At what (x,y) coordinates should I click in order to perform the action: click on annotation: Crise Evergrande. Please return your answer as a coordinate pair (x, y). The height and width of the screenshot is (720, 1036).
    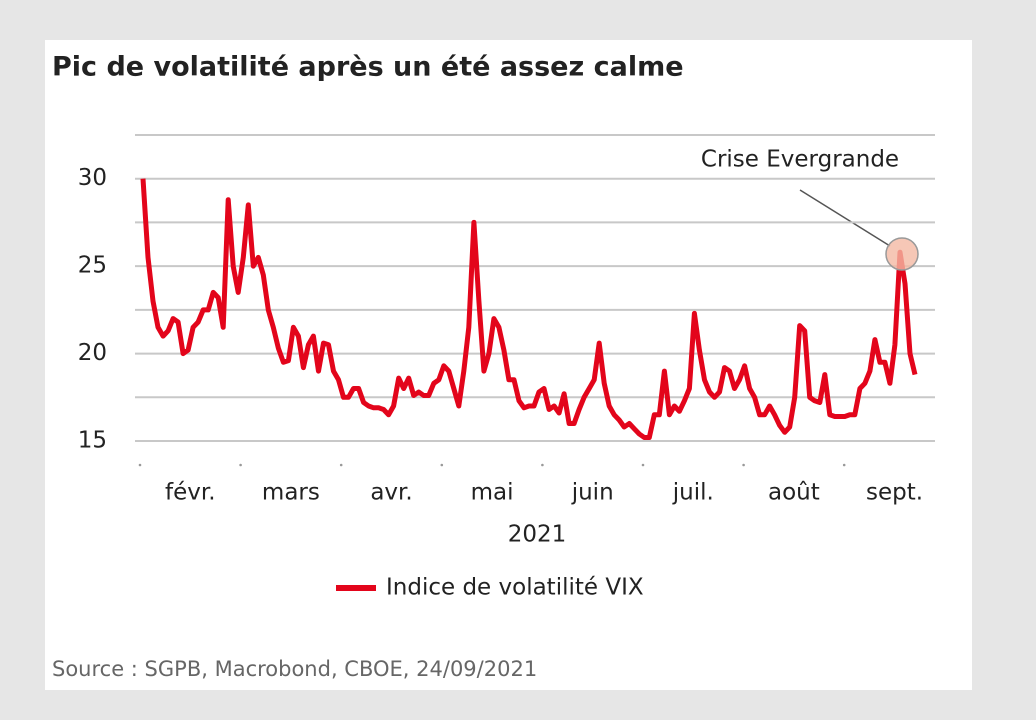
    Looking at the image, I should click on (800, 160).